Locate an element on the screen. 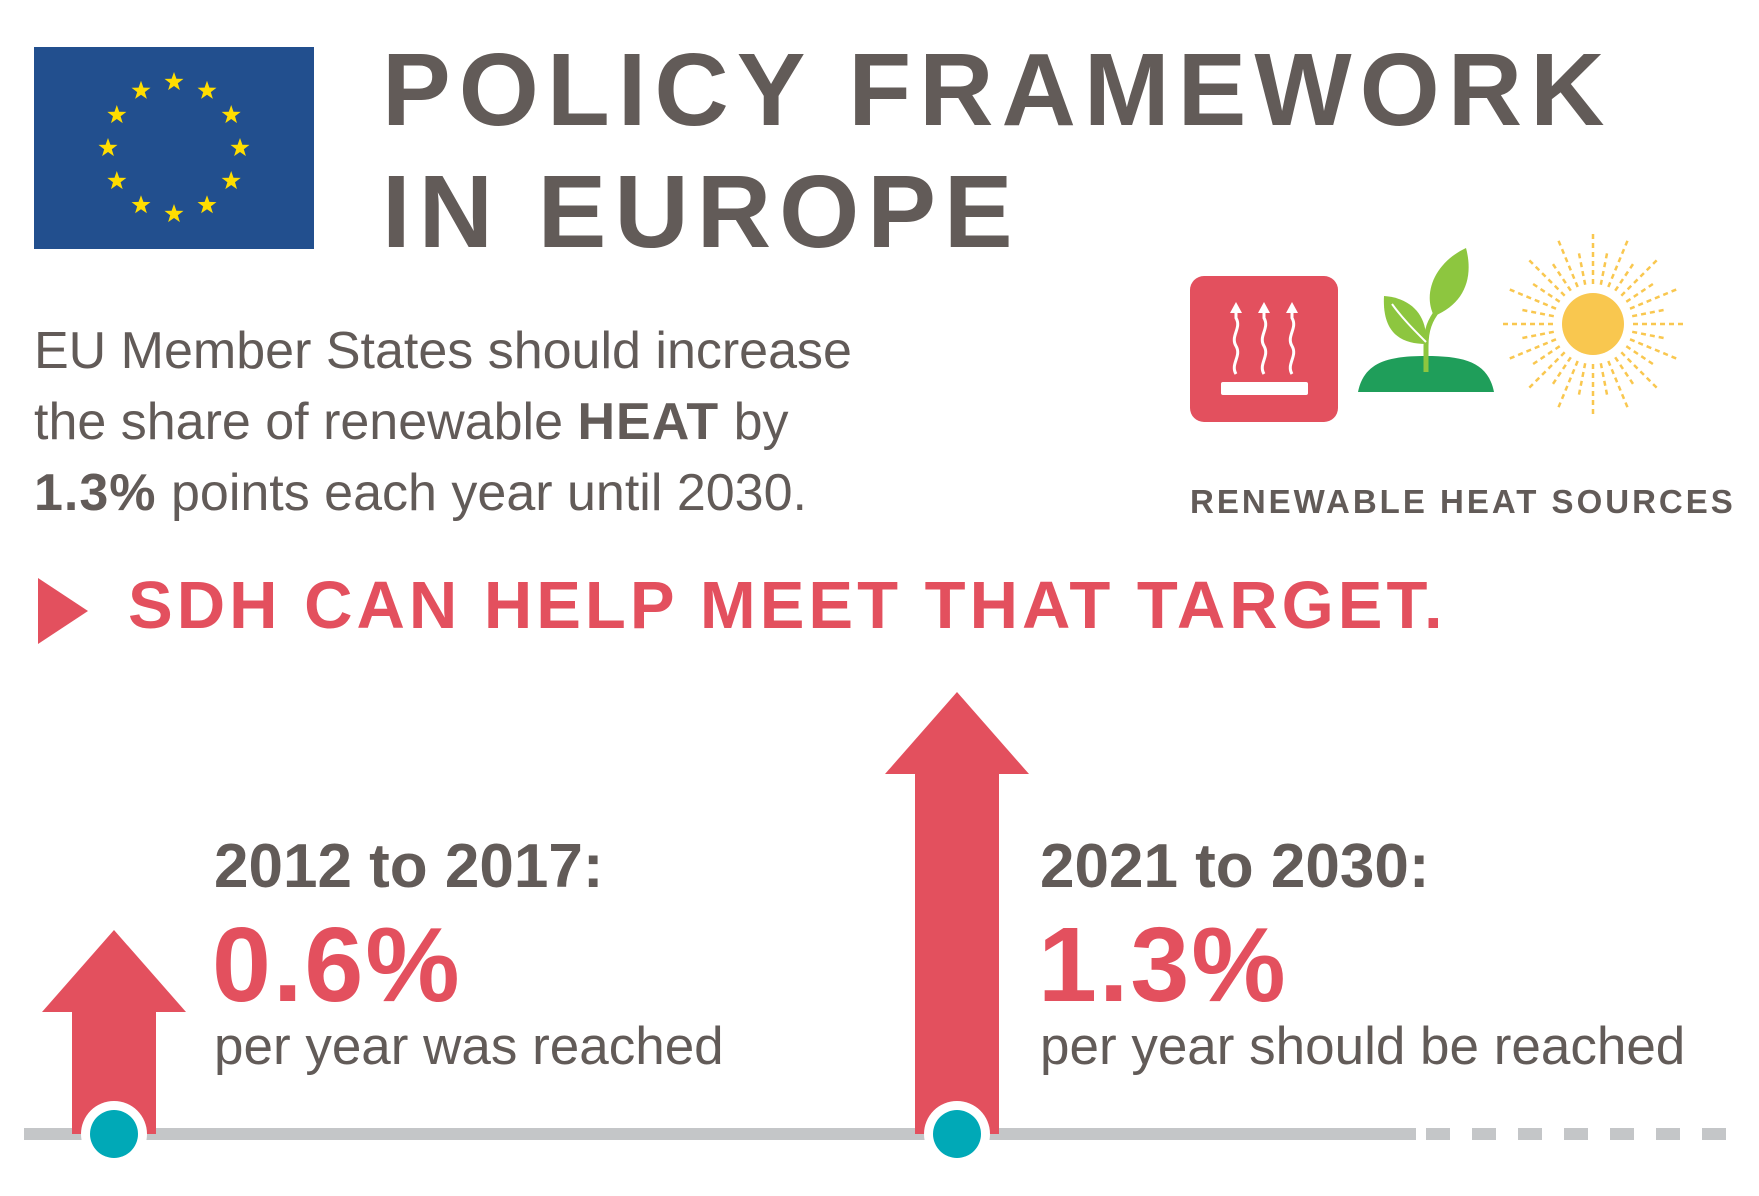  intro-emphasis-heat: HEAT is located at coordinates (648, 422).